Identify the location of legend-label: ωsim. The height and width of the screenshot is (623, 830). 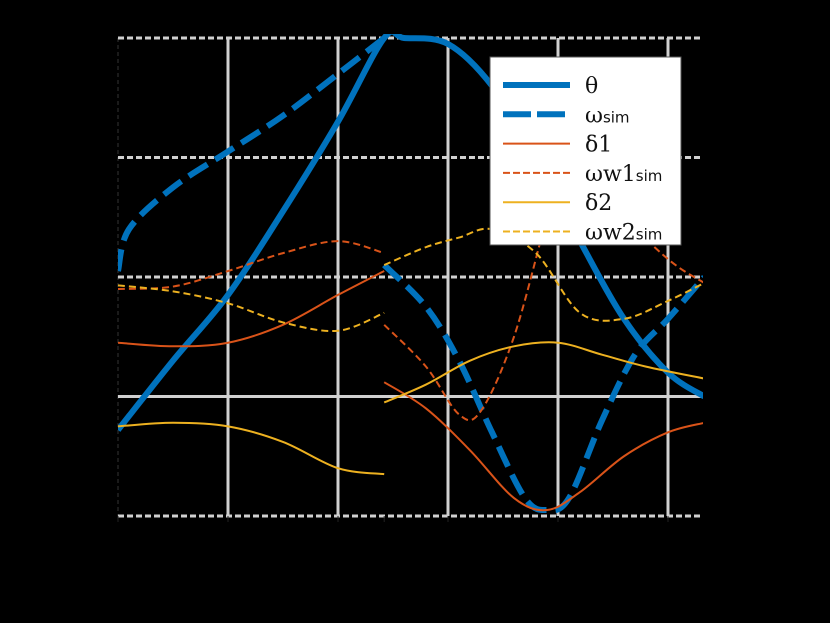
(607, 115).